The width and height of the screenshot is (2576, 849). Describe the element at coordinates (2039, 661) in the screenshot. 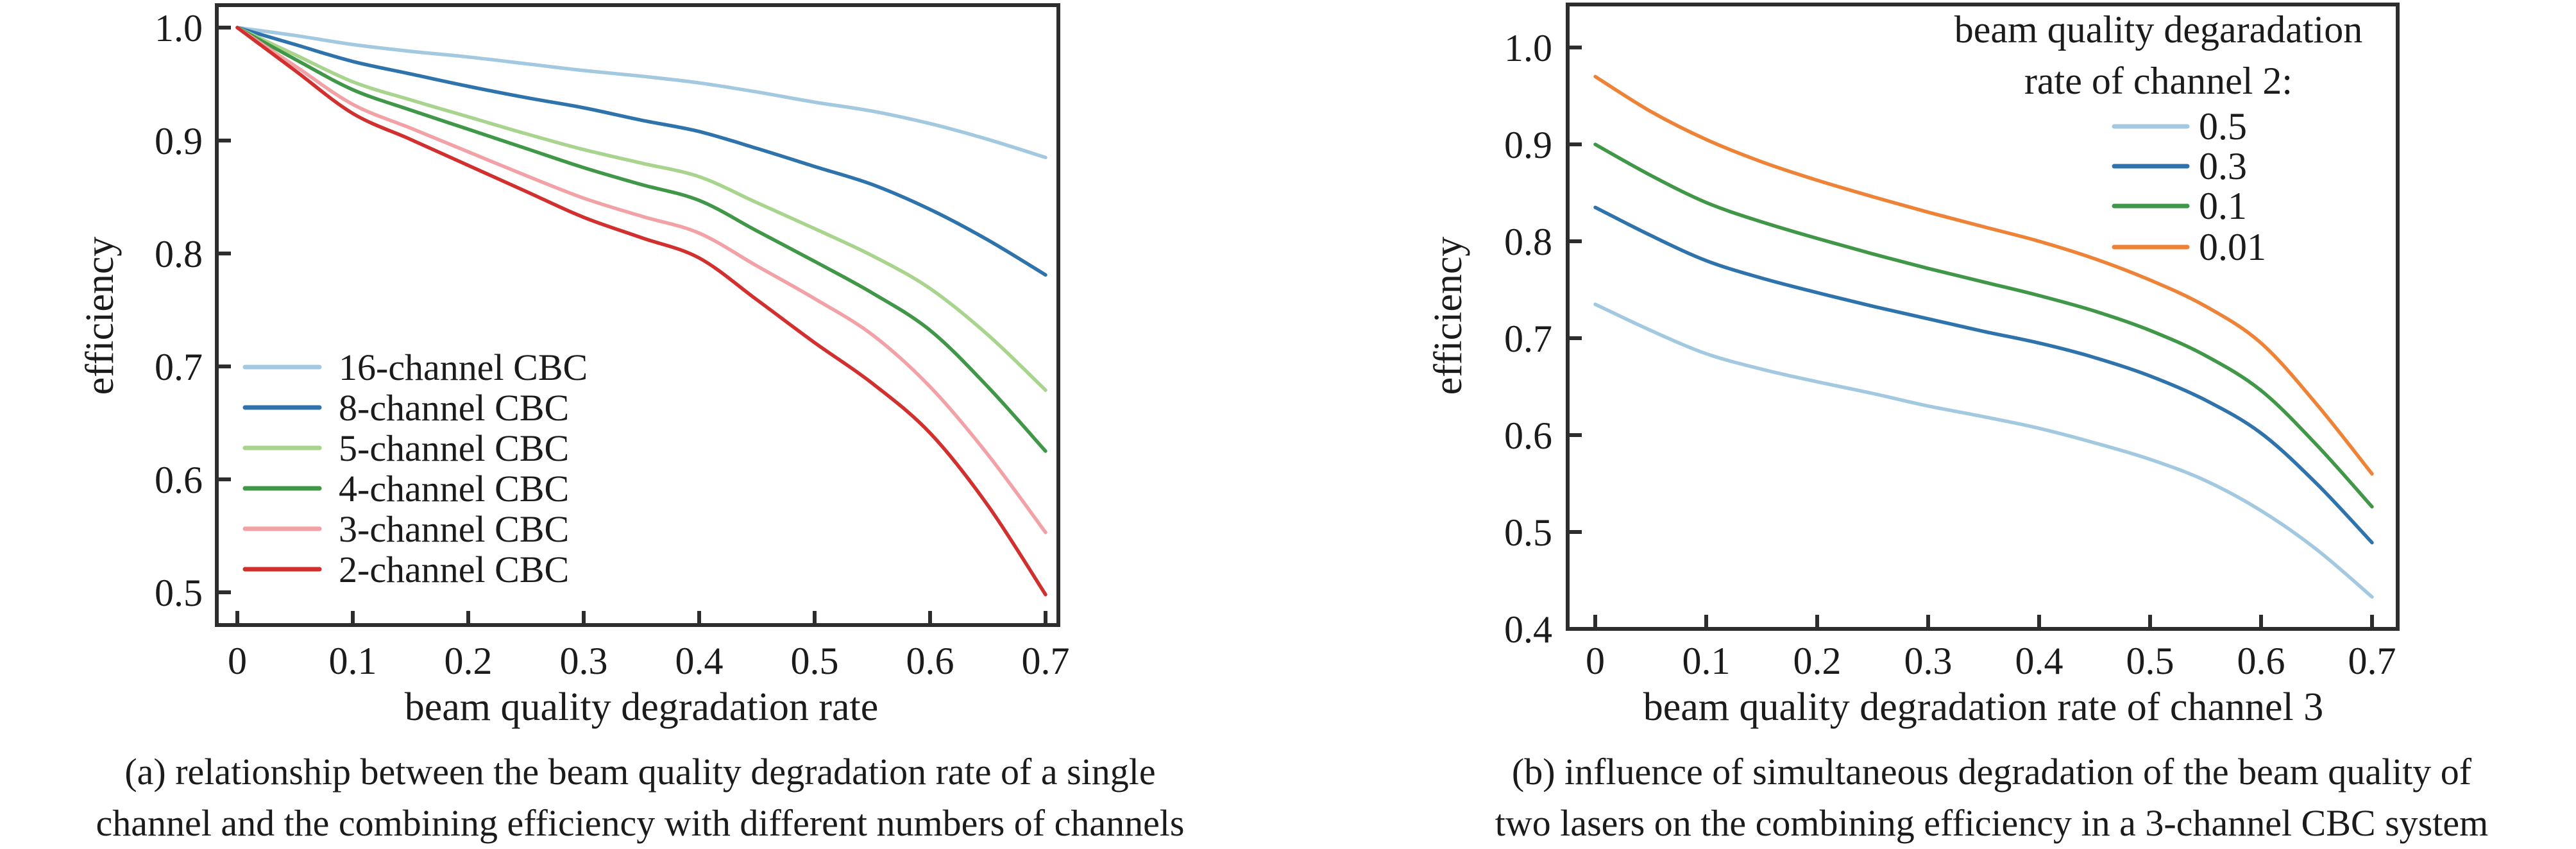

I see `x-tick-label-b: 0.4` at that location.